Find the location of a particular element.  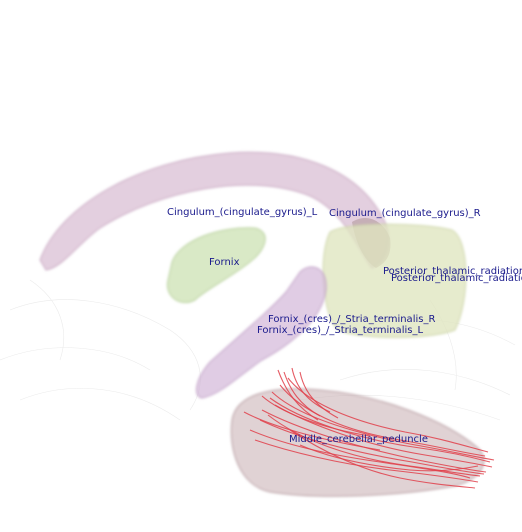

fornix-shape is located at coordinates (216, 265).